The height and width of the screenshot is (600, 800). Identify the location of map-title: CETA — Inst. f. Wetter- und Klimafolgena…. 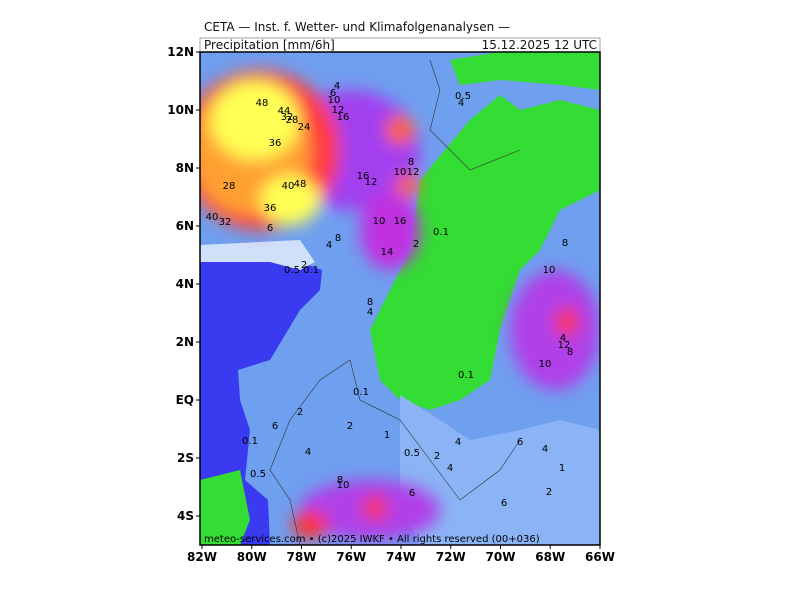
(357, 27).